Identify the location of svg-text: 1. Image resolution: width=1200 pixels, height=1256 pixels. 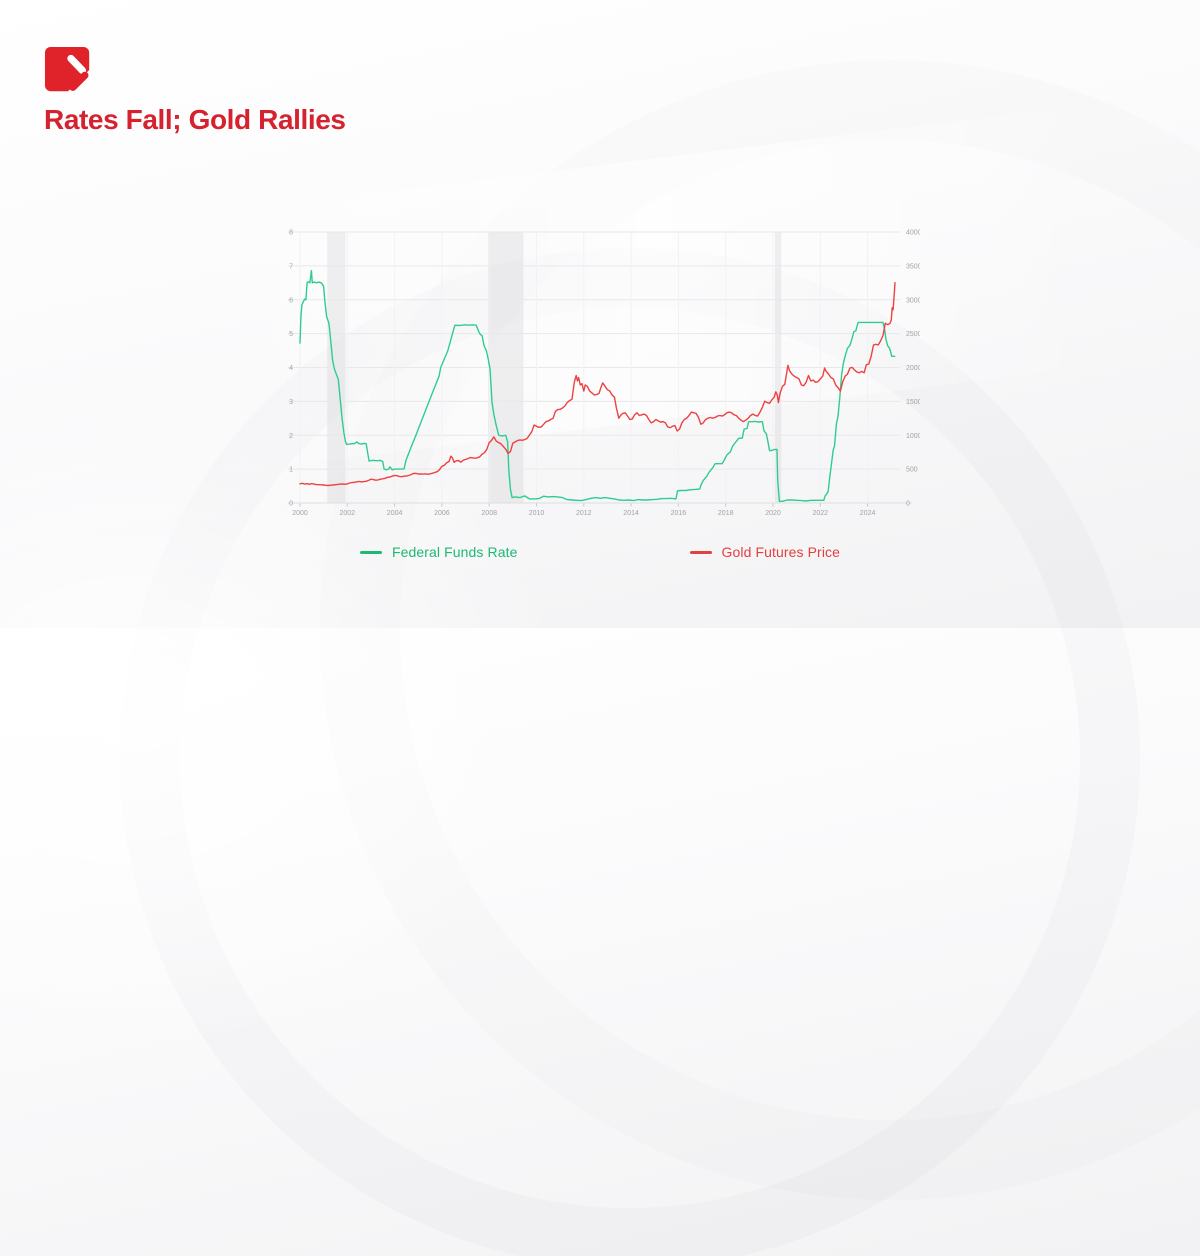
(291, 470).